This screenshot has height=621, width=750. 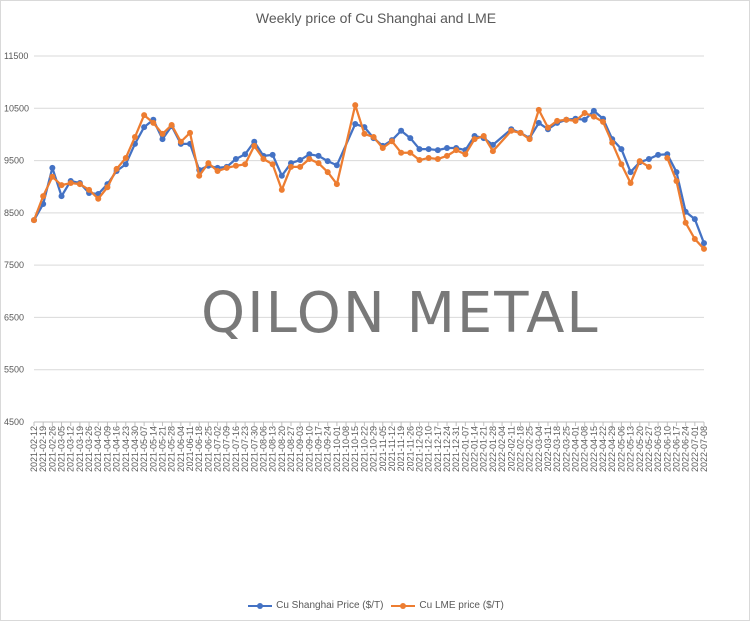 I want to click on x-tick-label: 2021-08-13, so click(x=273, y=449).